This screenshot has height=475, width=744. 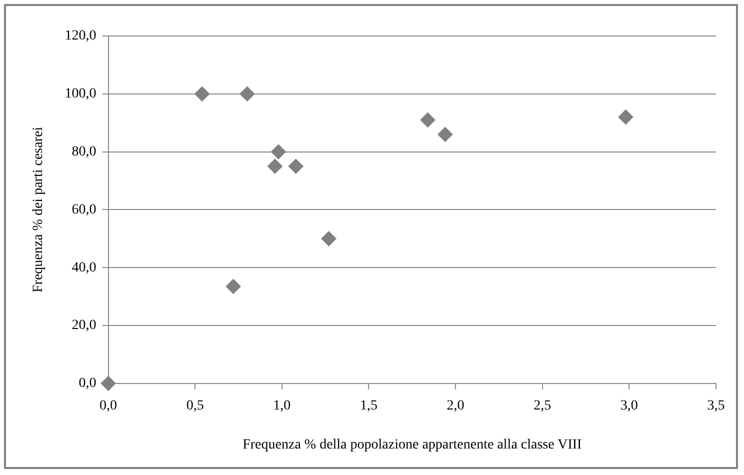 What do you see at coordinates (87, 384) in the screenshot?
I see `y-tick-label: 0,0` at bounding box center [87, 384].